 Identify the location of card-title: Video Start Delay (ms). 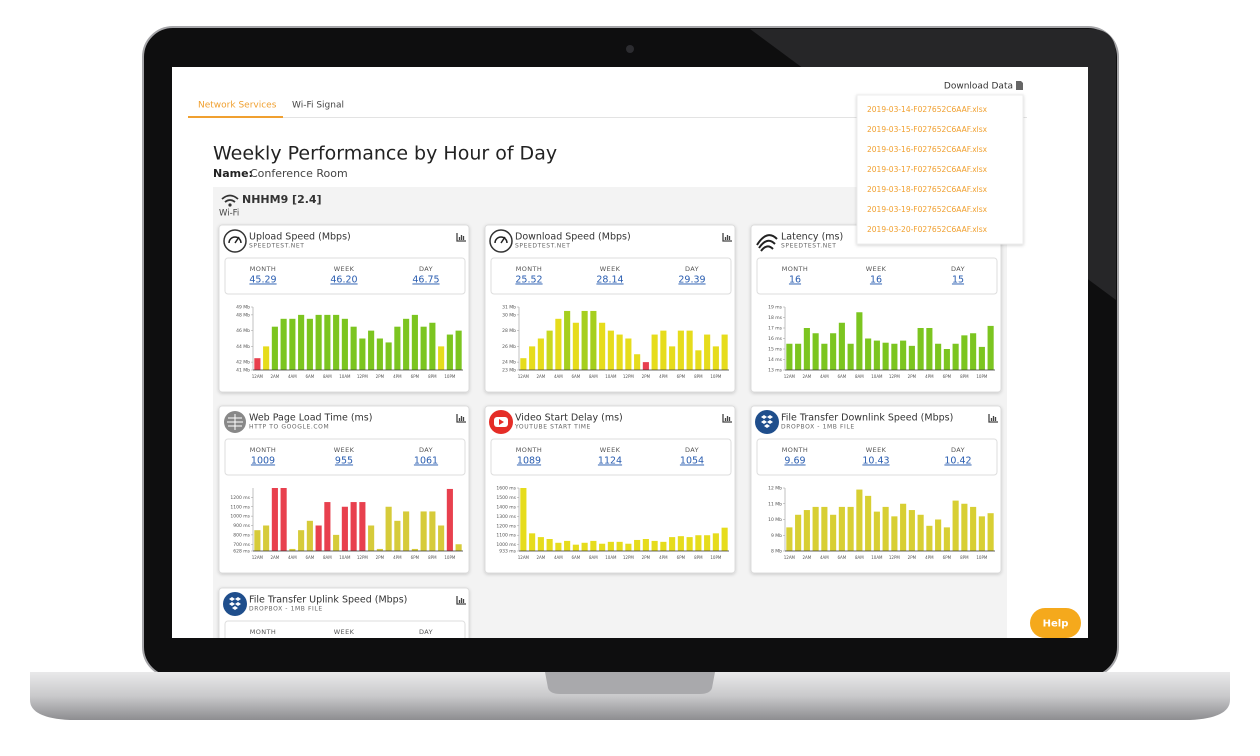
(569, 418).